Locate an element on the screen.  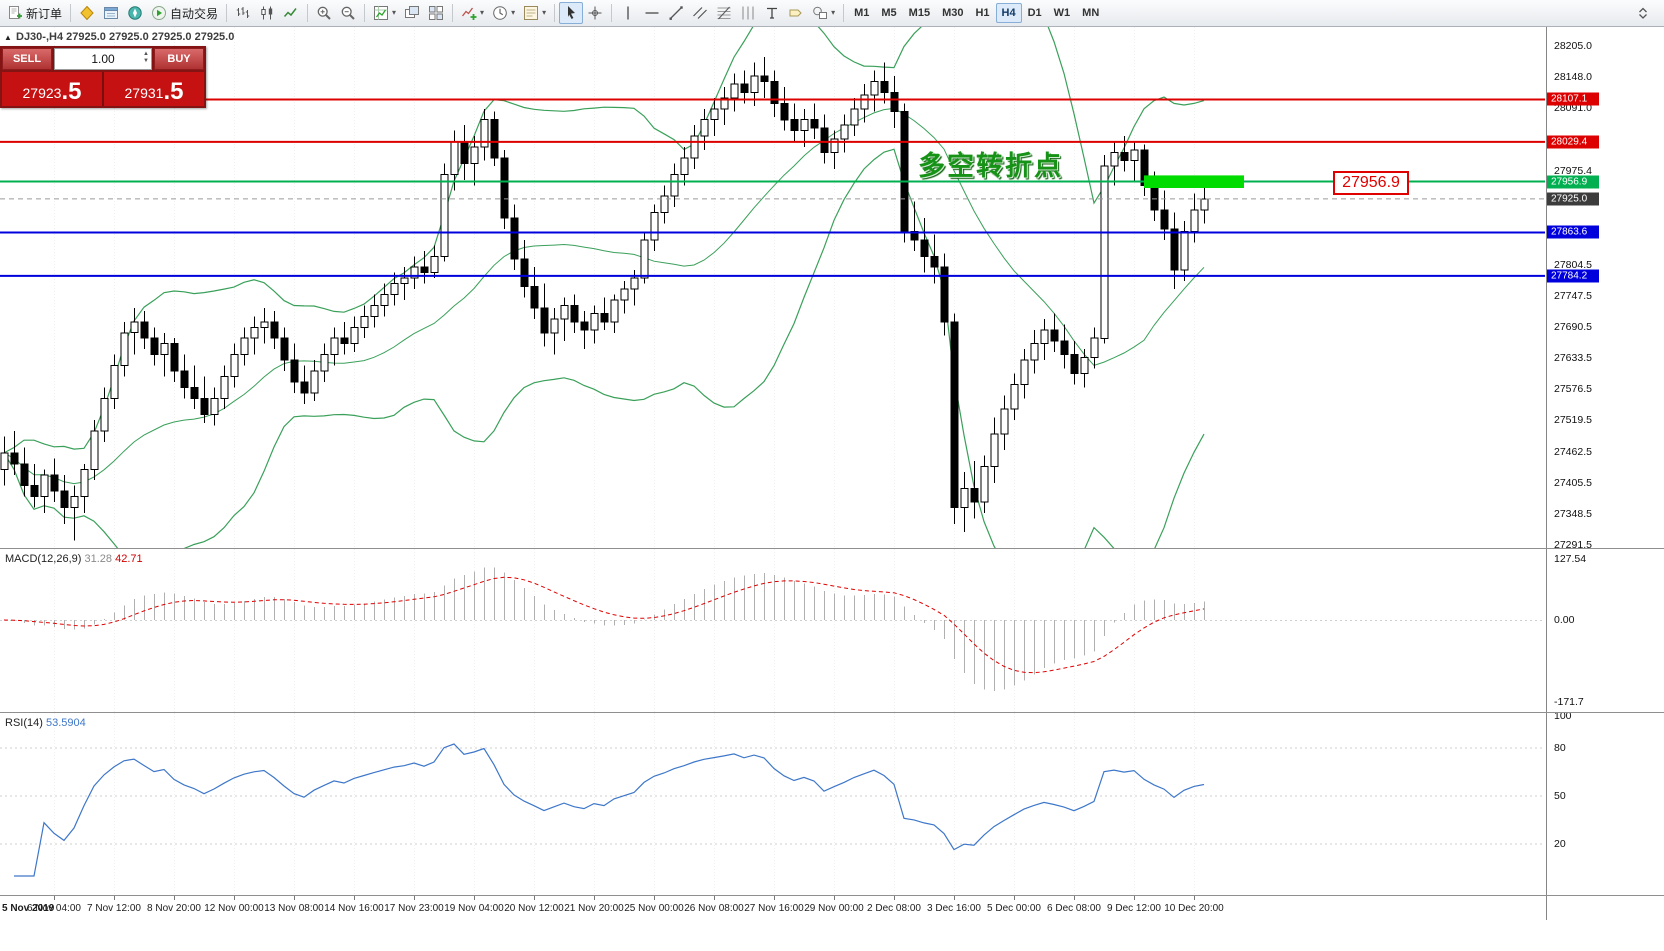
text-button is located at coordinates (772, 13).